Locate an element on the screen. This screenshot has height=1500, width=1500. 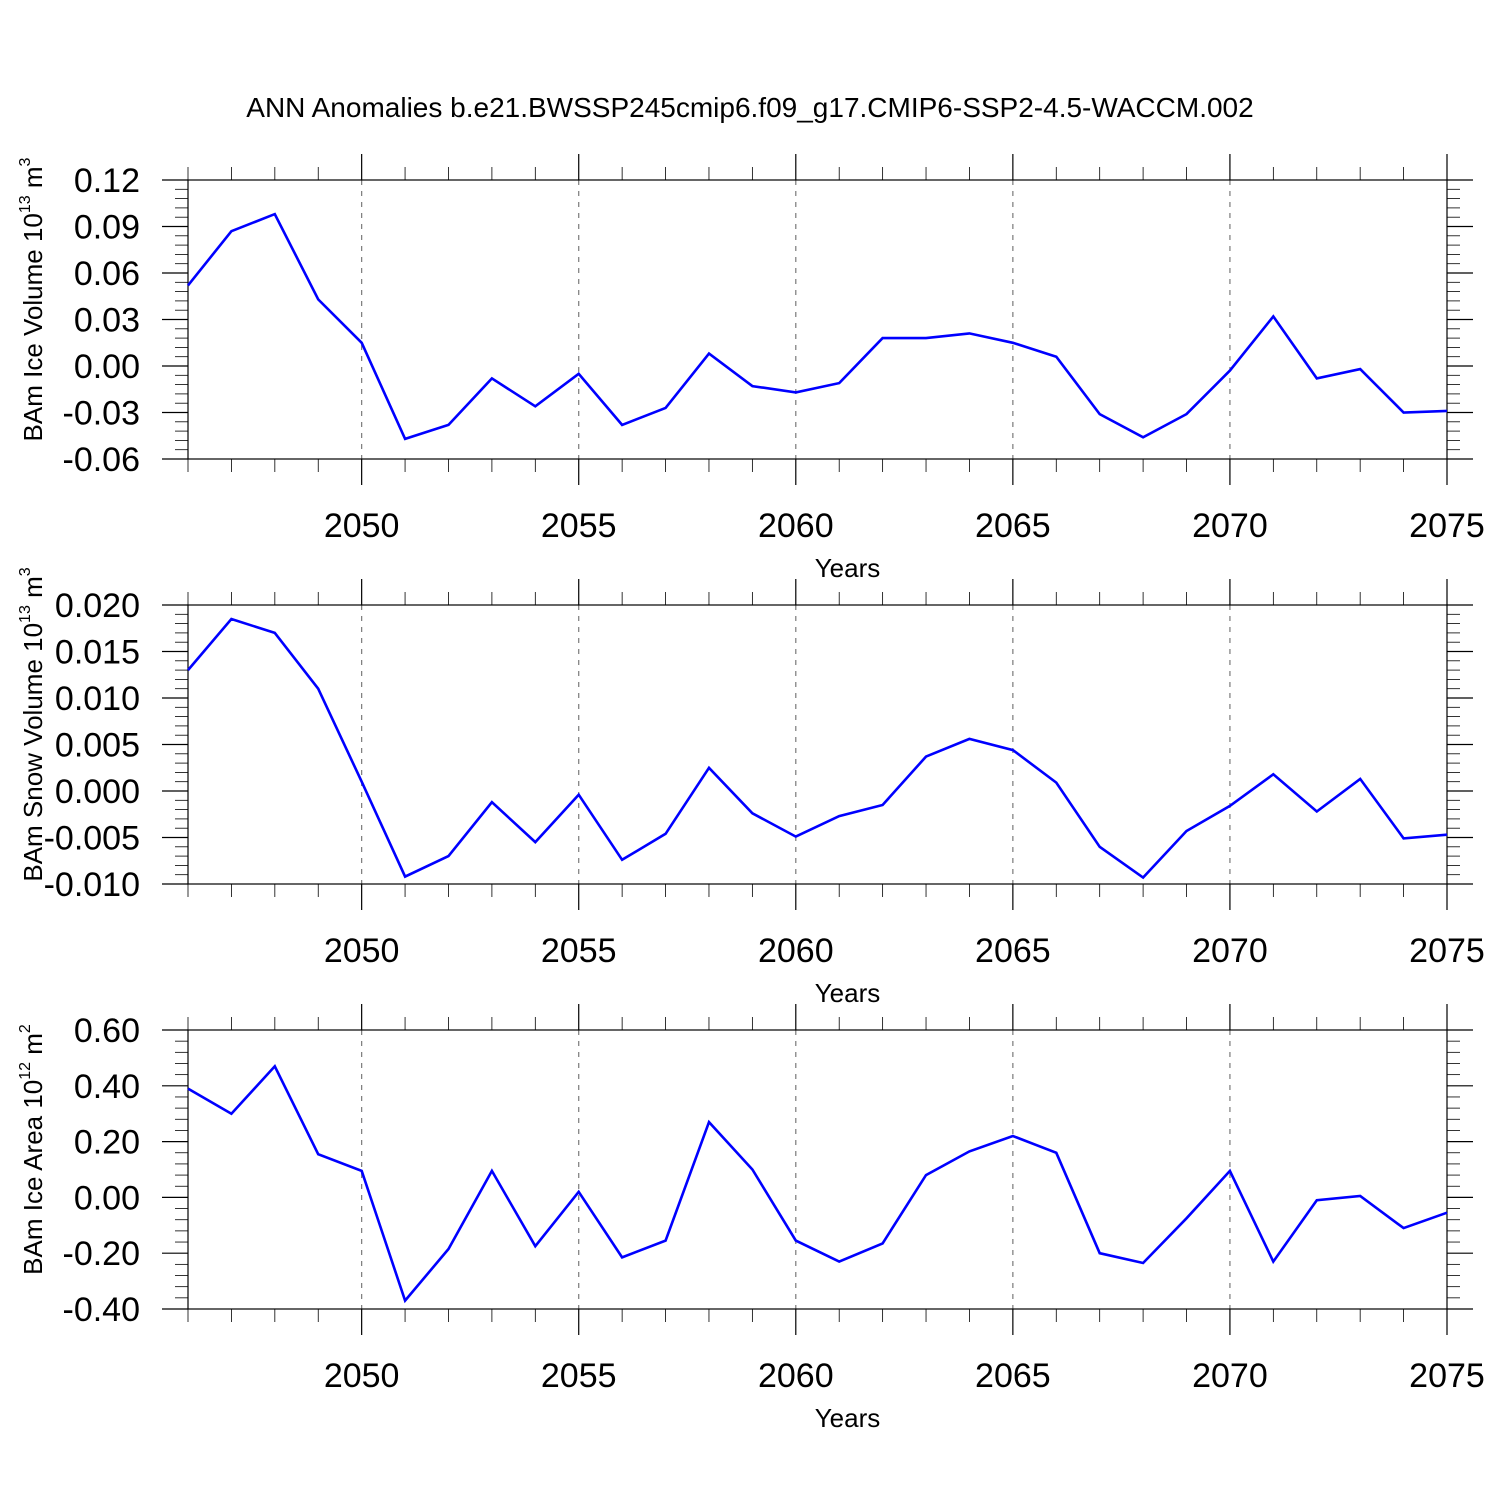
y-axis-label: BAm Snow Volume 1013 m3 is located at coordinates (32, 724).